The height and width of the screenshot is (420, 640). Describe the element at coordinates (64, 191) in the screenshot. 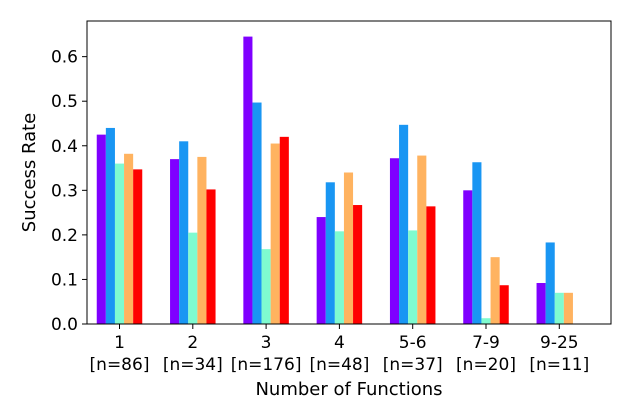

I see `y-tick-label: 0.3` at that location.